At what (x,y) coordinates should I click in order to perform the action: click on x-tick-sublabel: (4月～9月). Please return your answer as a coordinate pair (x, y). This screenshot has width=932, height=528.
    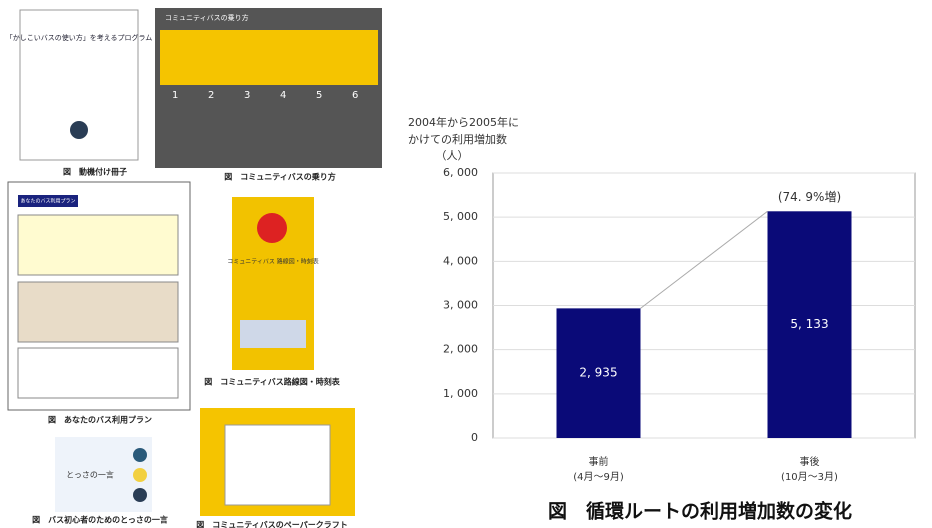
    Looking at the image, I should click on (598, 477).